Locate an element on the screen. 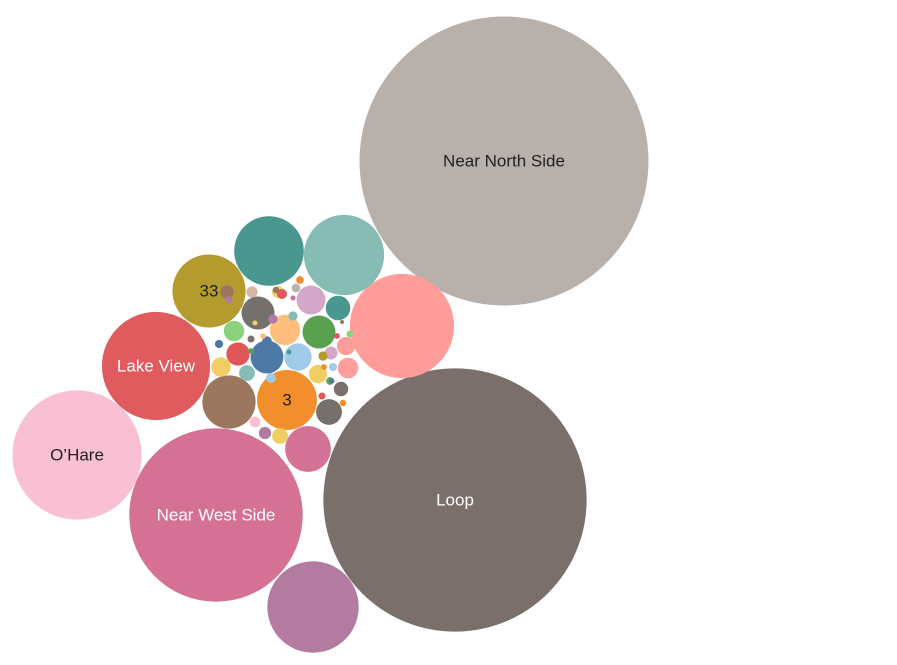 The height and width of the screenshot is (665, 897). bubble-label: 33 is located at coordinates (209, 291).